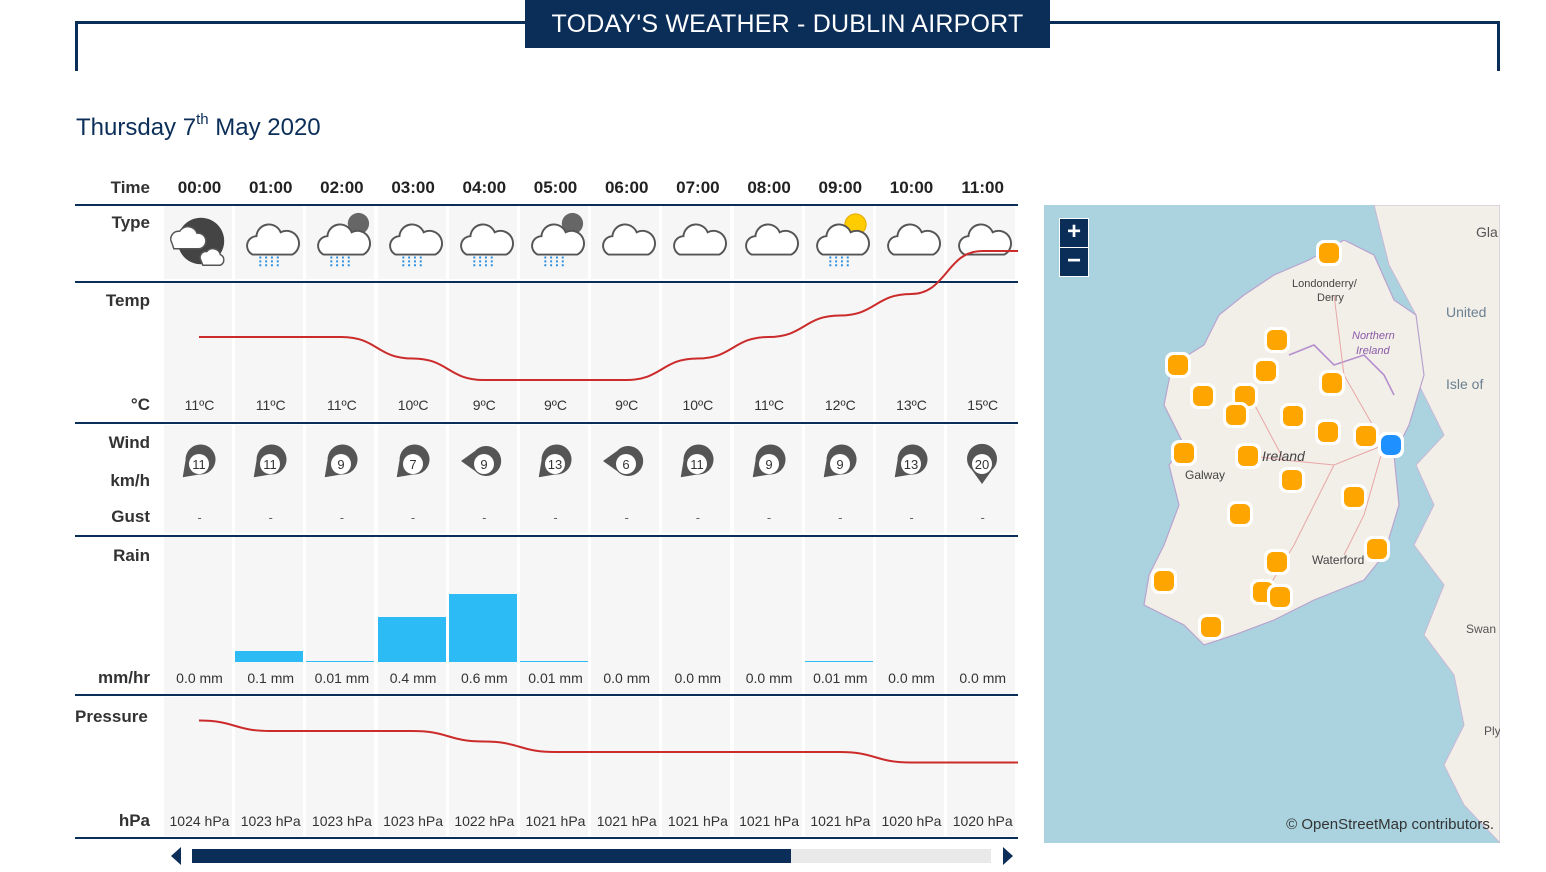  What do you see at coordinates (202, 119) in the screenshot?
I see `date-suffix: th` at bounding box center [202, 119].